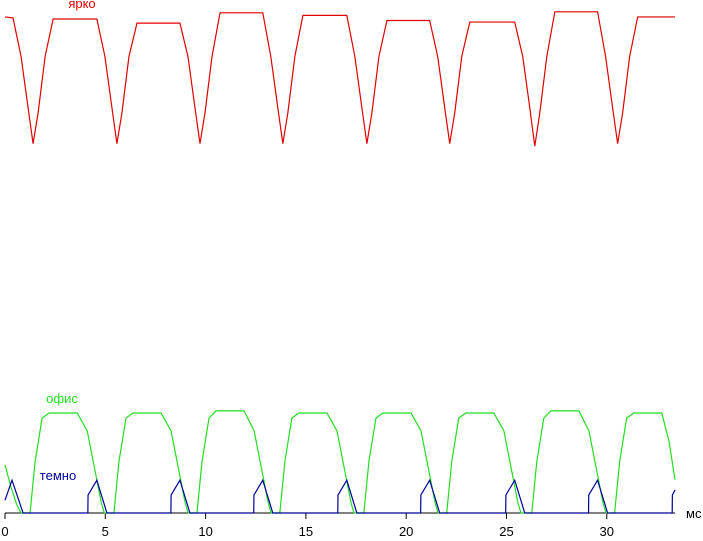 The height and width of the screenshot is (541, 703). I want to click on x-tick-label: 10, so click(205, 531).